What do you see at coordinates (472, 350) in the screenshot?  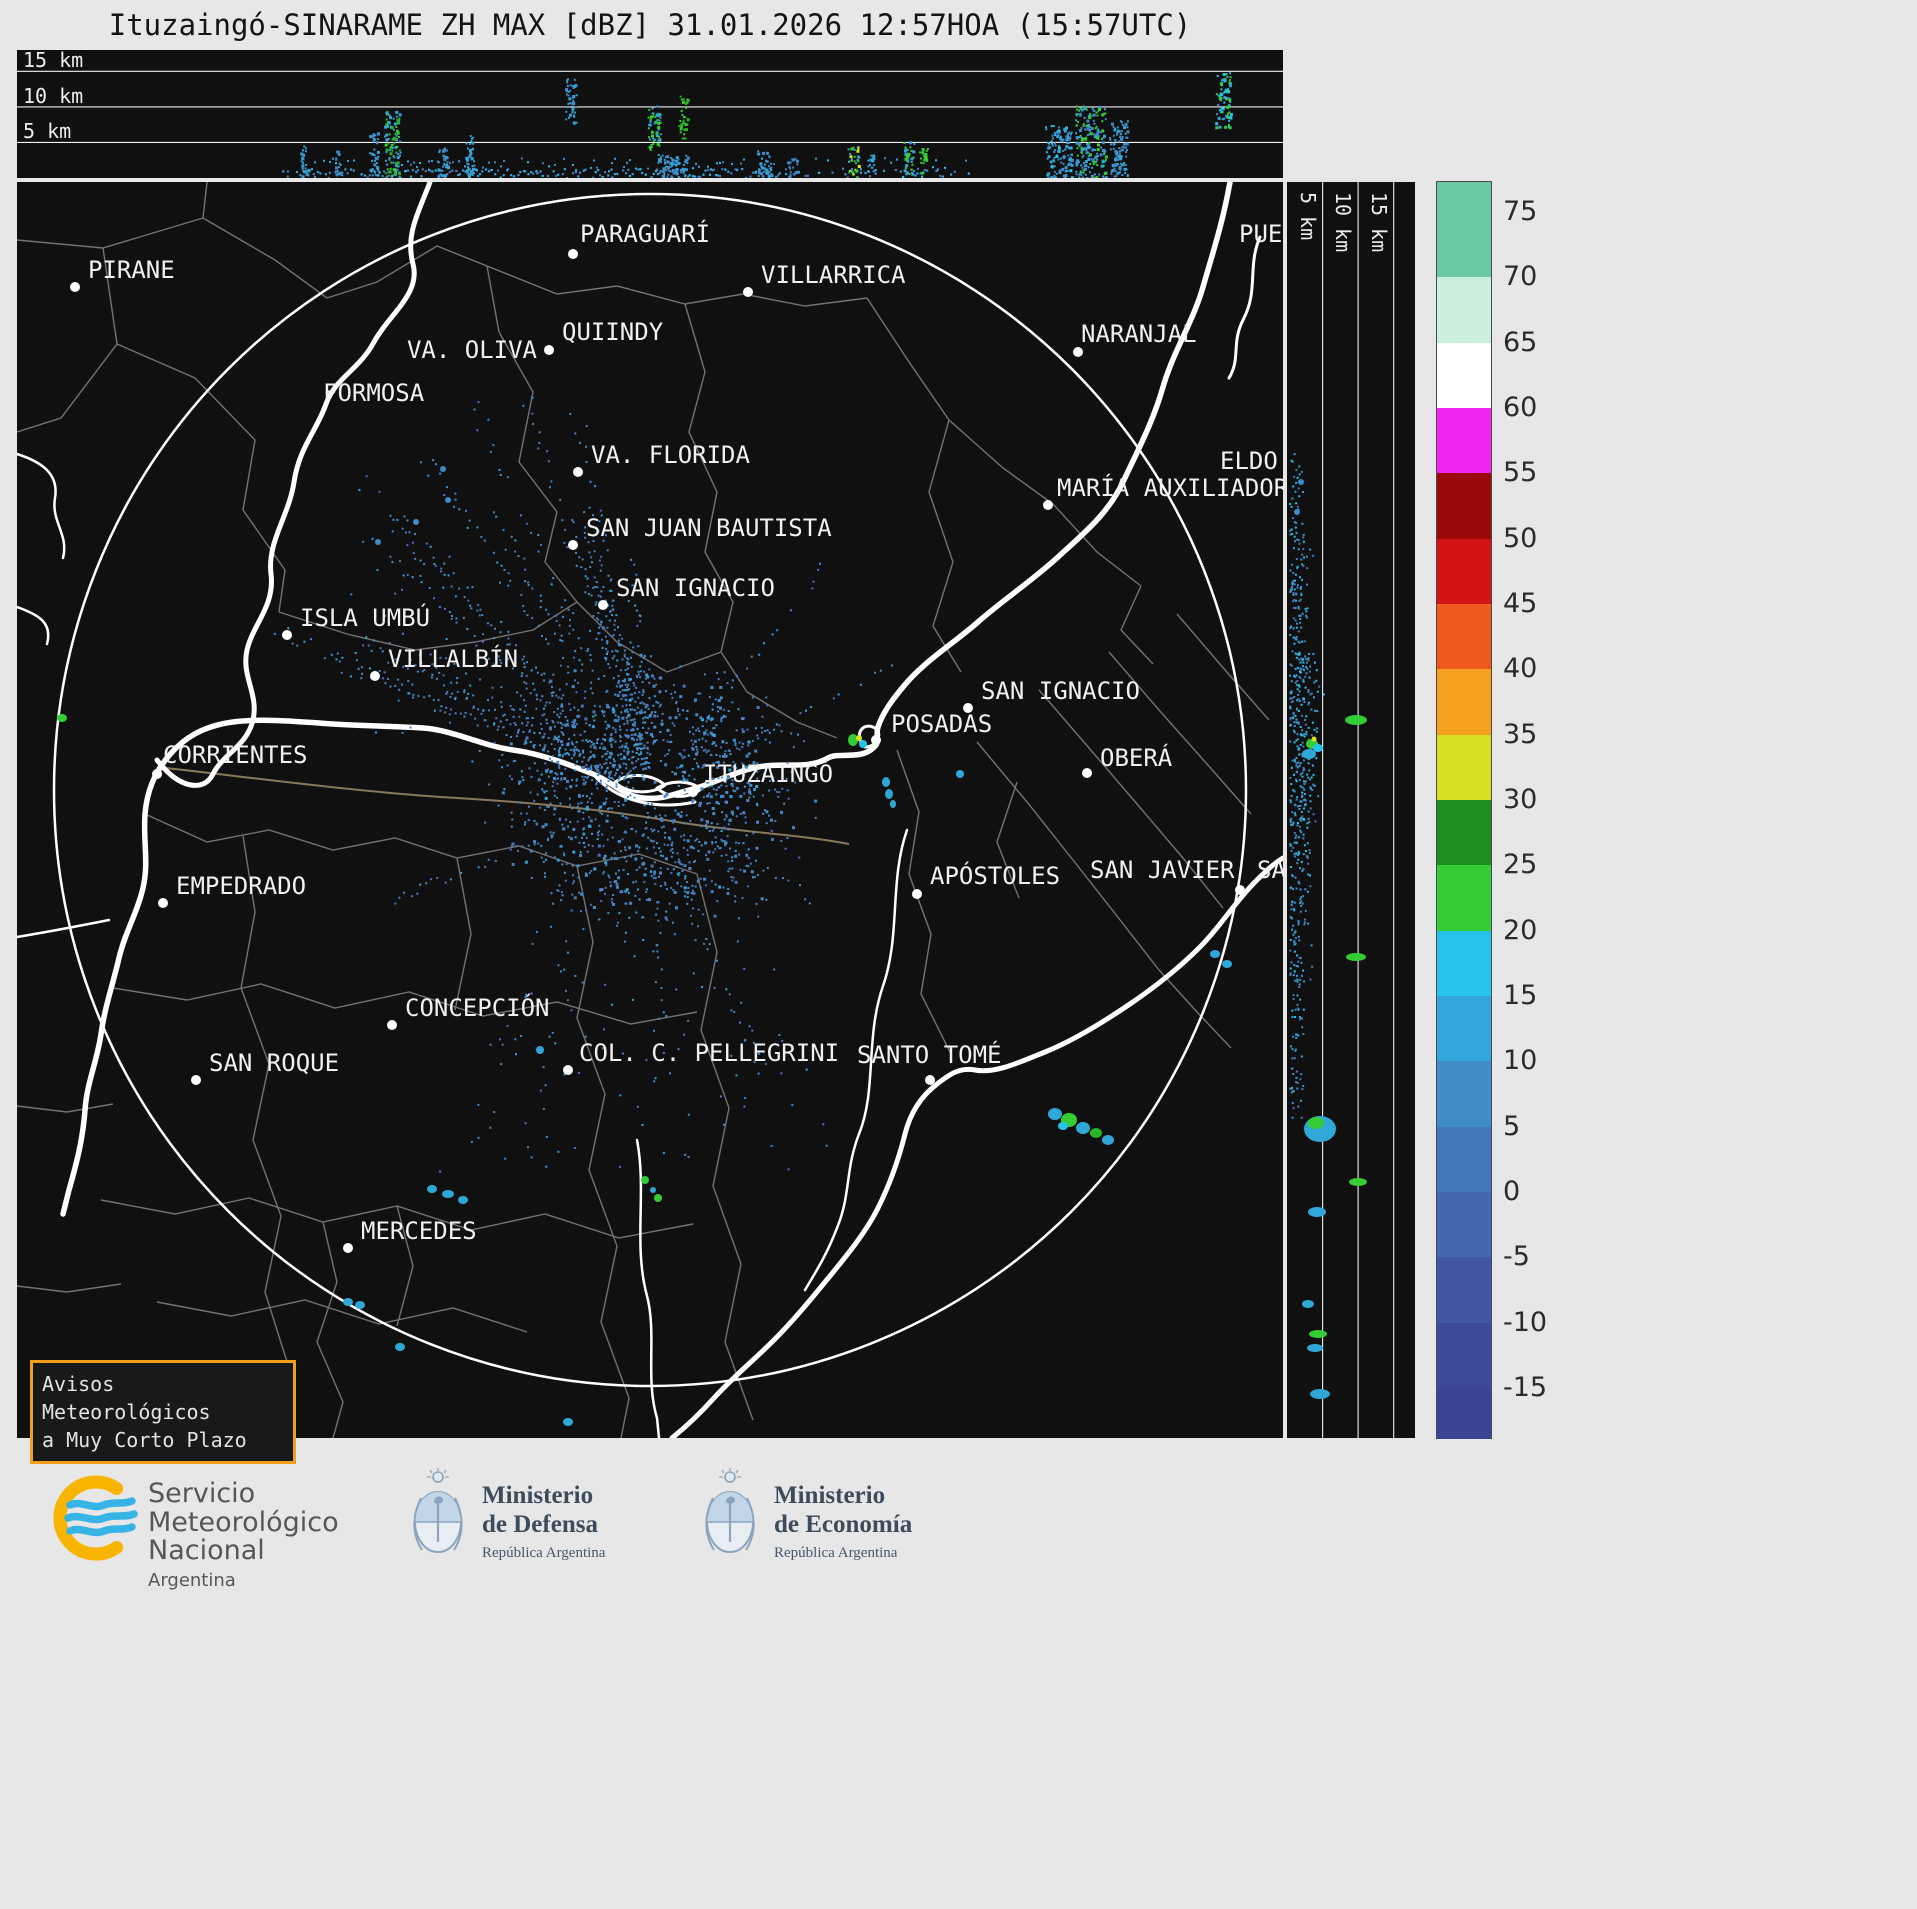 I see `city-label: VA. OLIVA` at bounding box center [472, 350].